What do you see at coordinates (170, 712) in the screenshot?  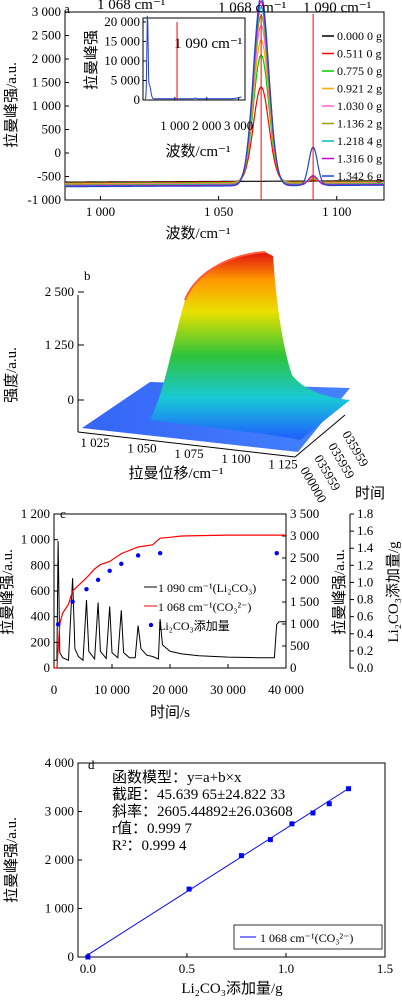 I see `panel-c-xlabel: 时间/s` at bounding box center [170, 712].